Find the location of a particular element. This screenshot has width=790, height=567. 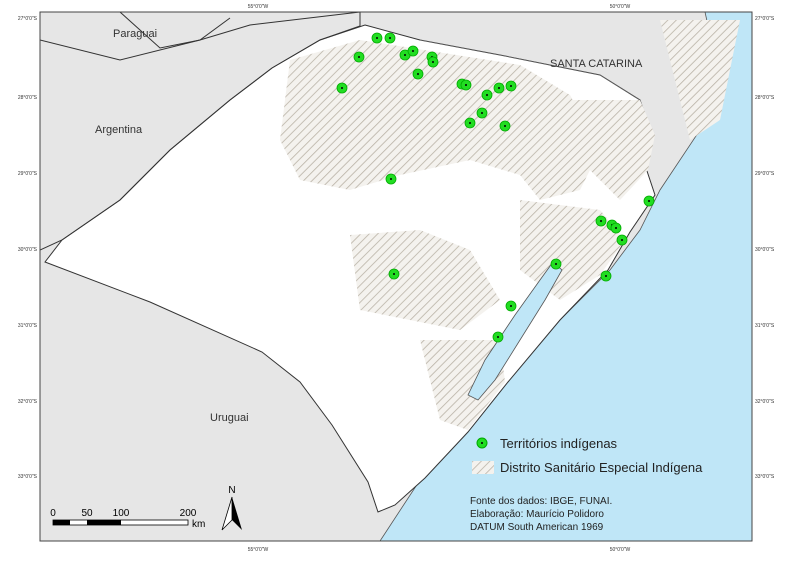

credit: Elaboração: Maurício Polidoro is located at coordinates (537, 514).